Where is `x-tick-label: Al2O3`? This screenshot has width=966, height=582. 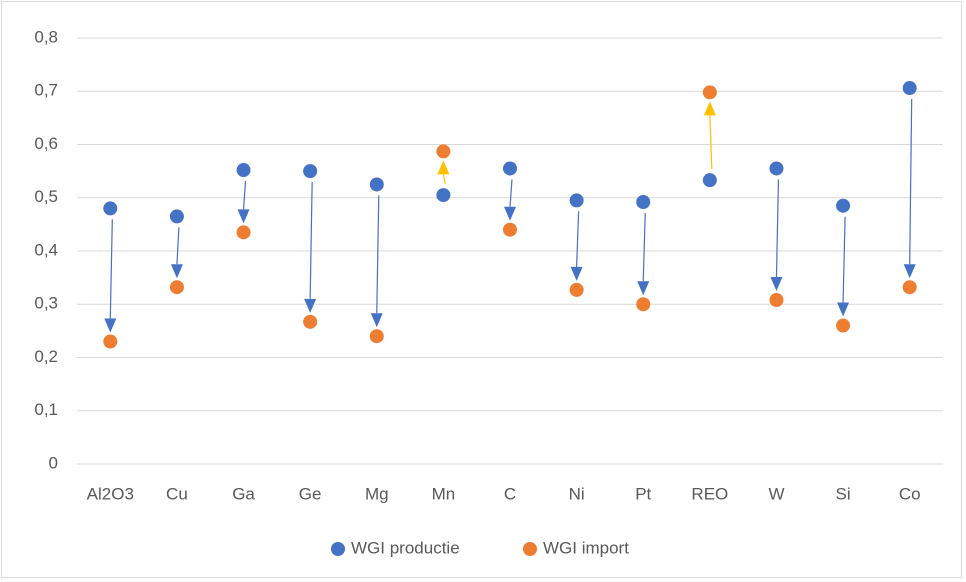 x-tick-label: Al2O3 is located at coordinates (110, 493).